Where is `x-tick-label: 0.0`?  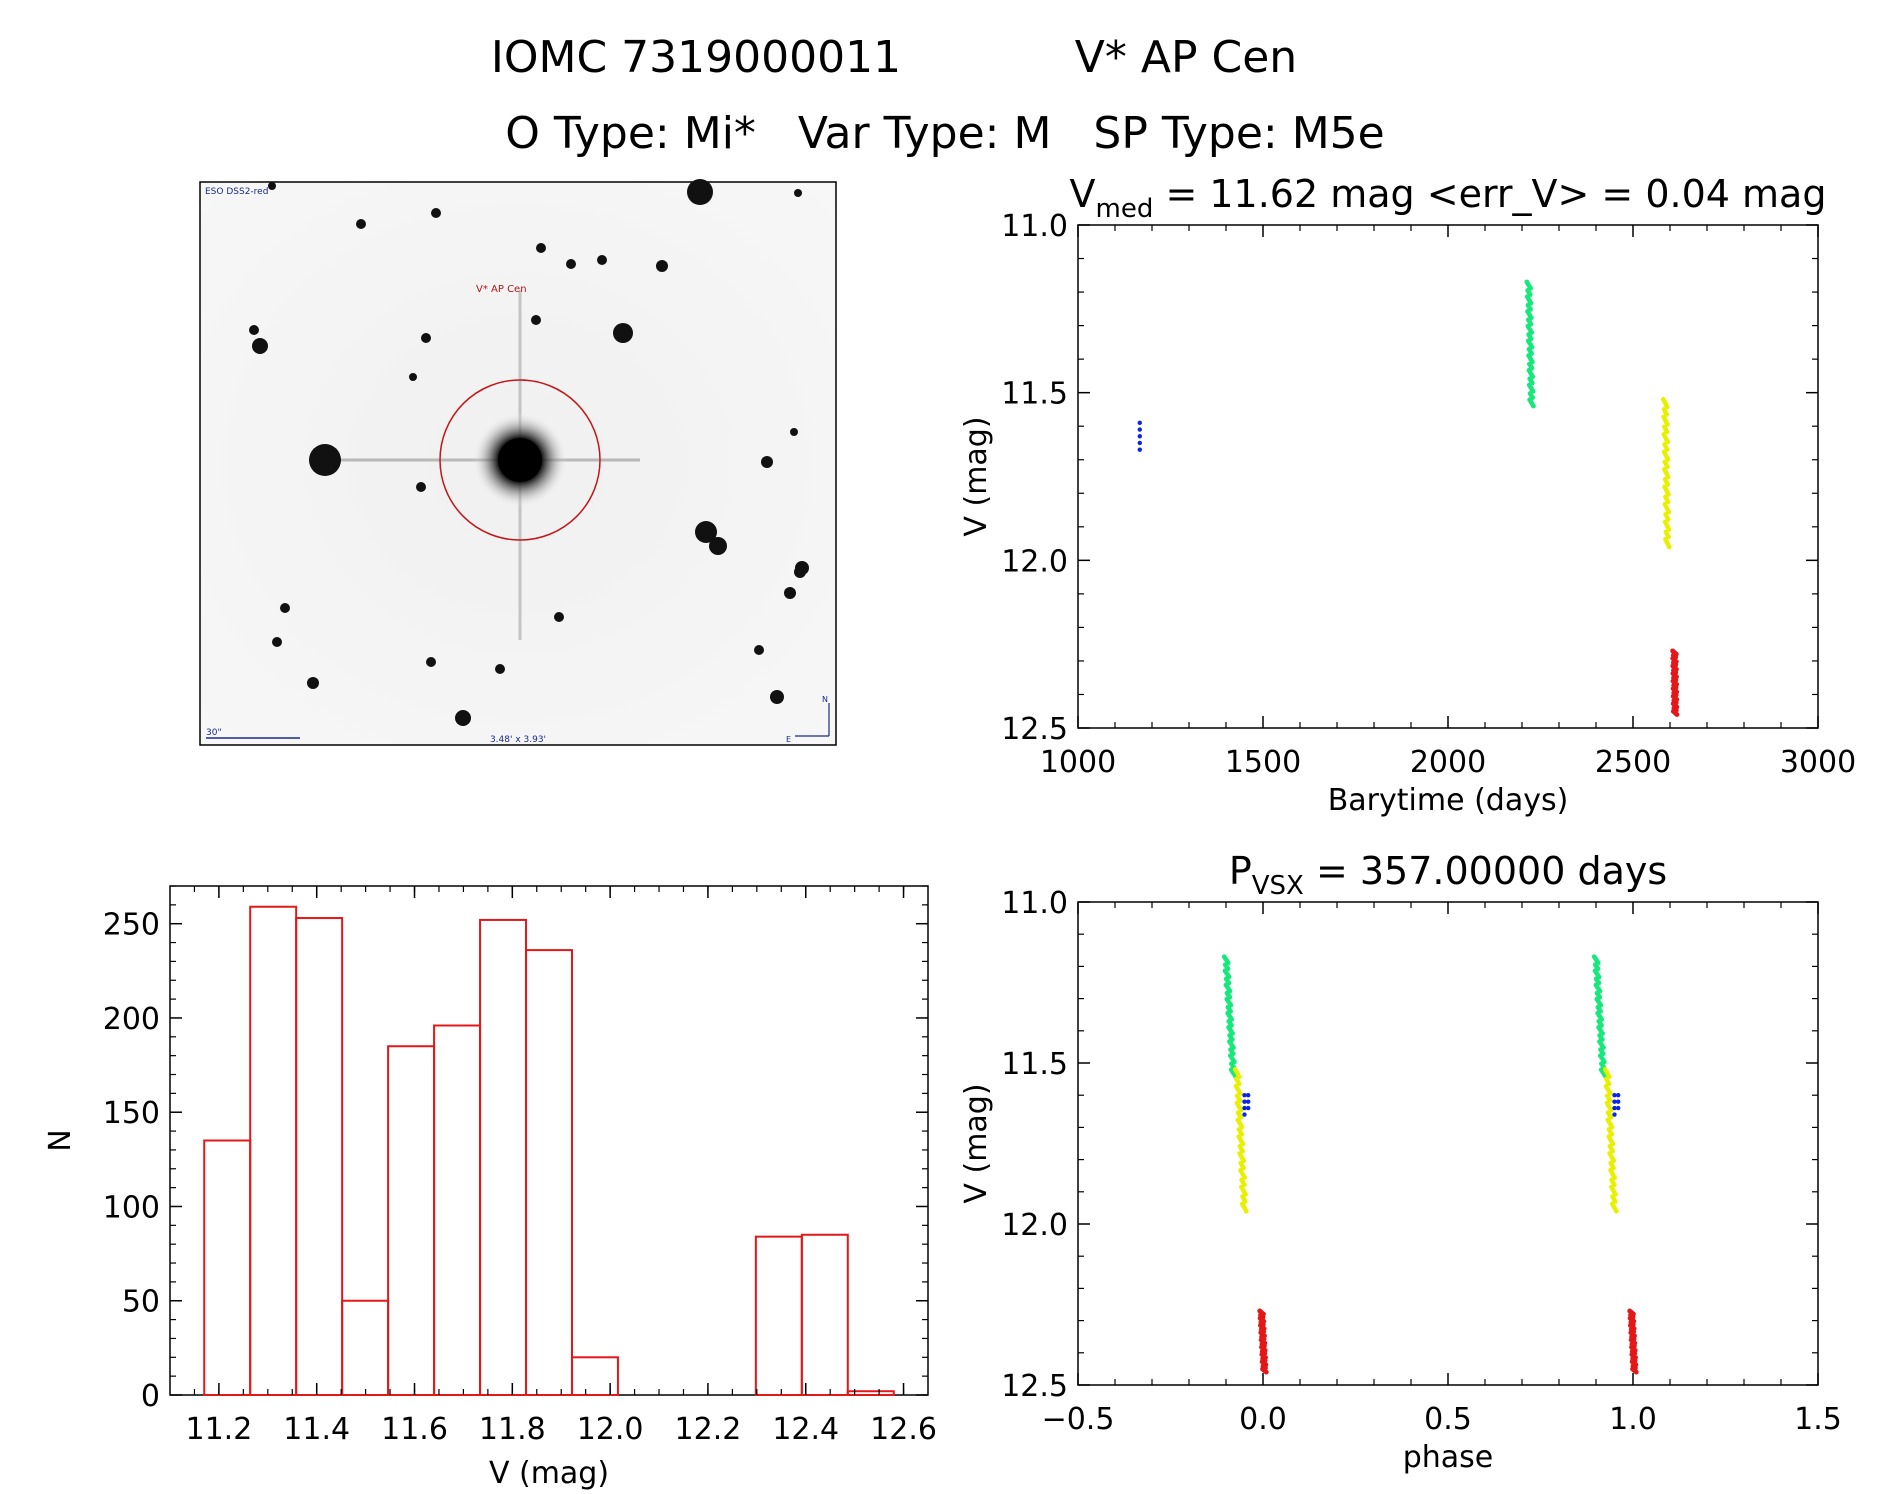 x-tick-label: 0.0 is located at coordinates (1263, 1419).